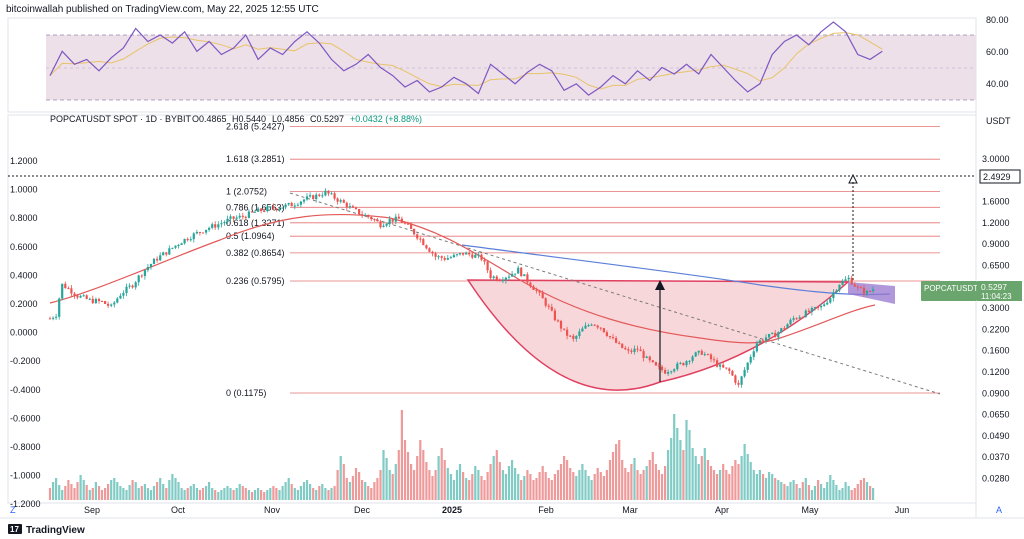 Image resolution: width=1024 pixels, height=539 pixels. What do you see at coordinates (996, 244) in the screenshot?
I see `right-tick-4: 0.9000` at bounding box center [996, 244].